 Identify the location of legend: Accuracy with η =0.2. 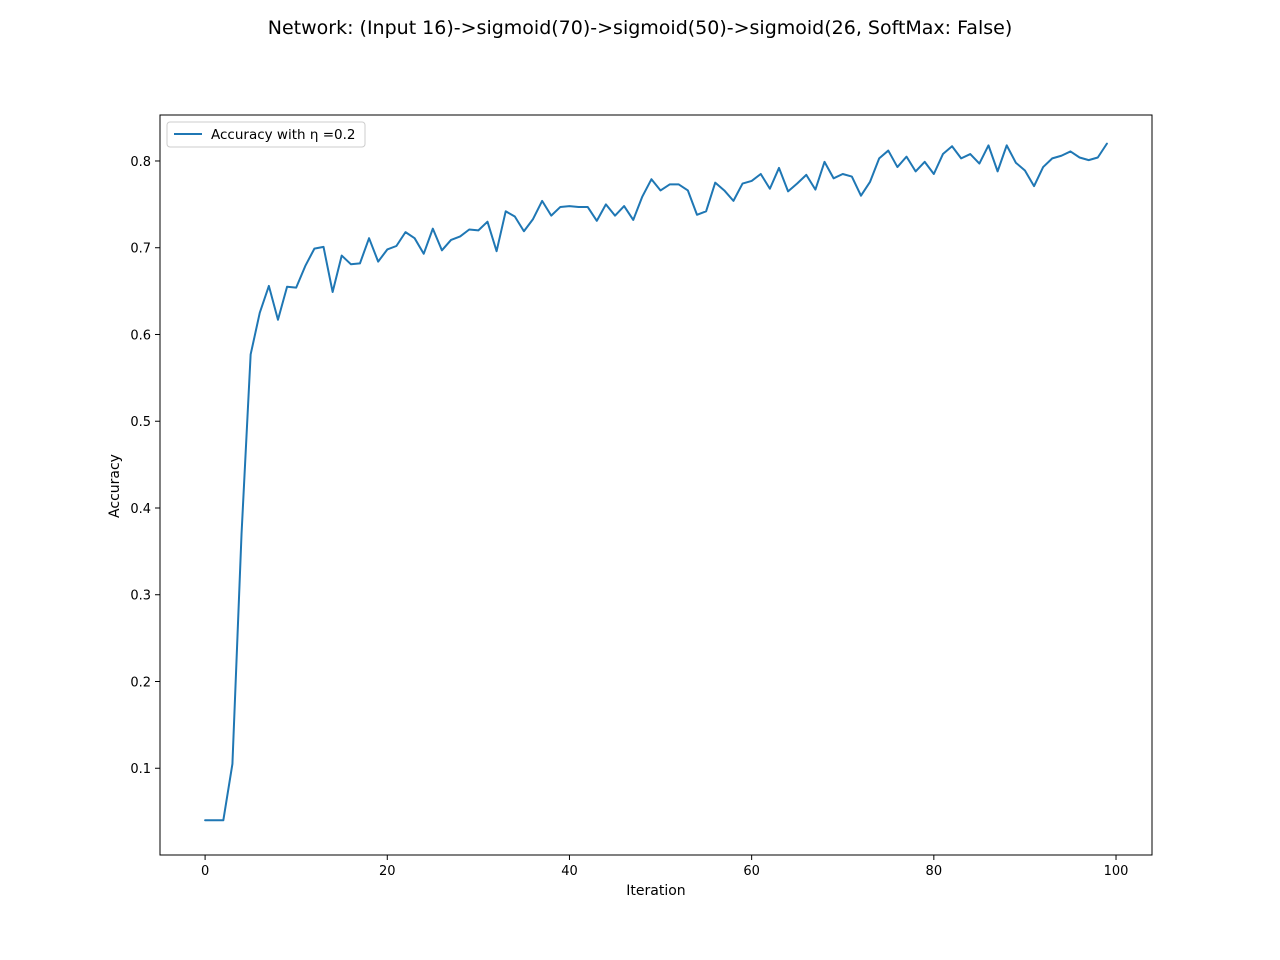
(266, 134).